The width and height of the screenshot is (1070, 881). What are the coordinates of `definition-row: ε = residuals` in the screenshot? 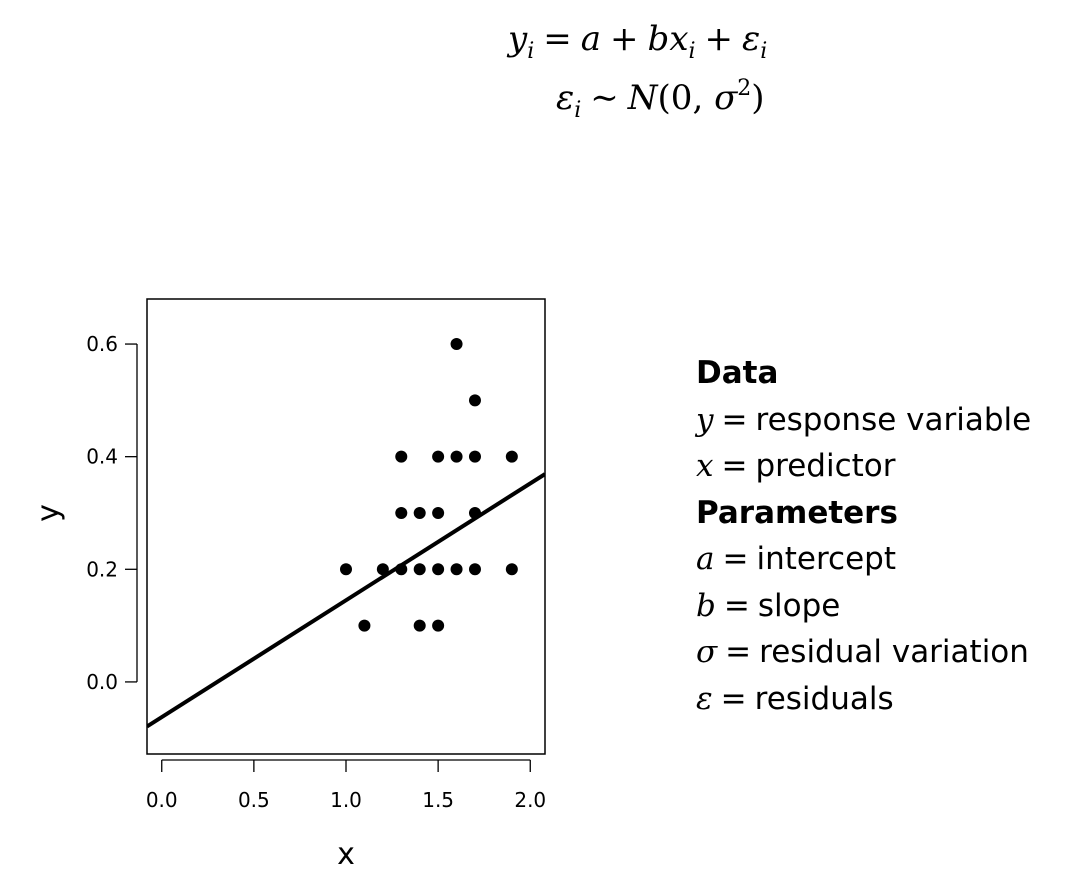 It's located at (863, 699).